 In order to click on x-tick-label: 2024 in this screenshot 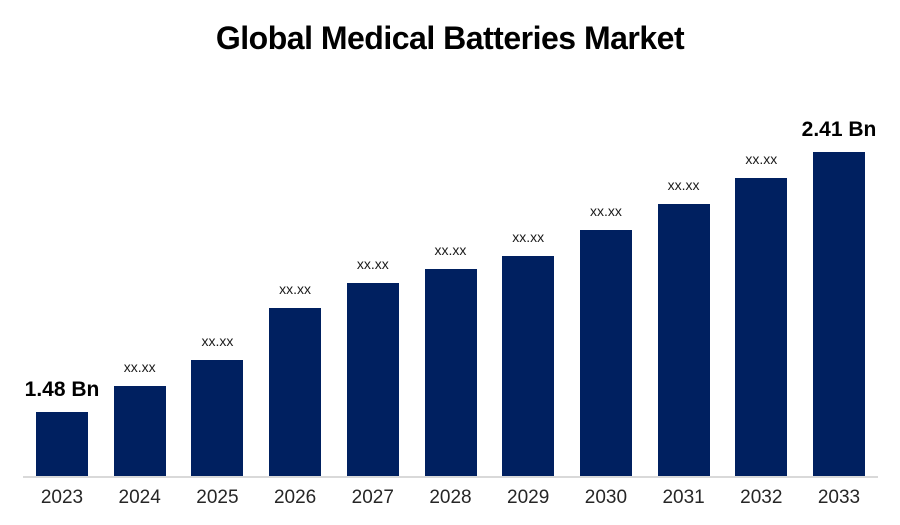, I will do `click(139, 497)`.